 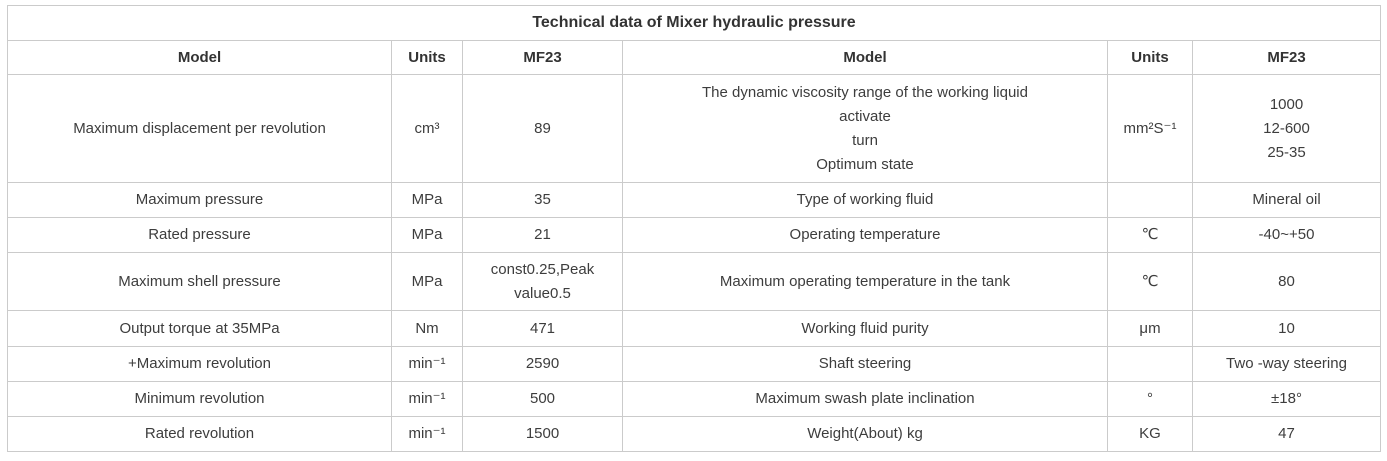 I want to click on value-cell: 471, so click(x=542, y=328).